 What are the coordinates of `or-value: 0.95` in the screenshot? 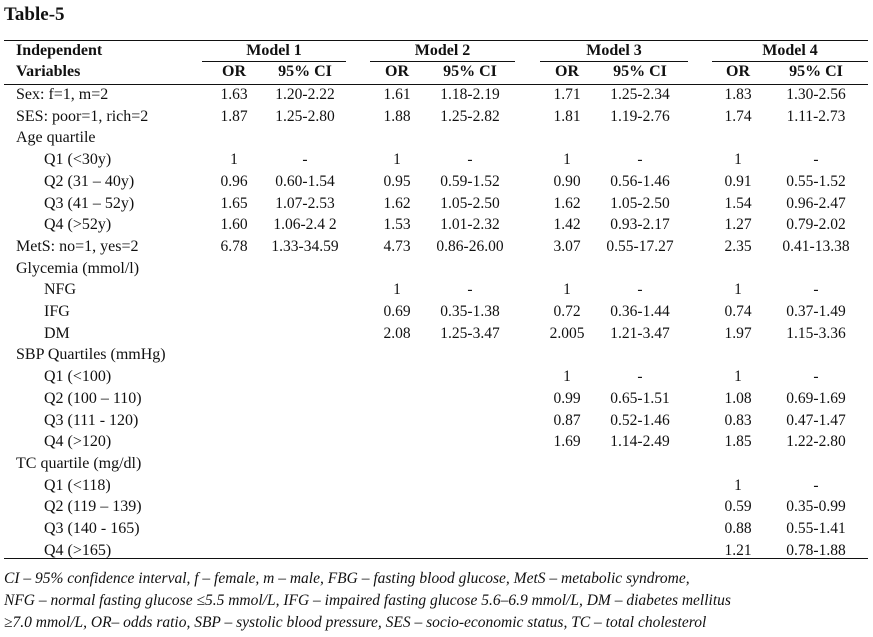 It's located at (397, 181).